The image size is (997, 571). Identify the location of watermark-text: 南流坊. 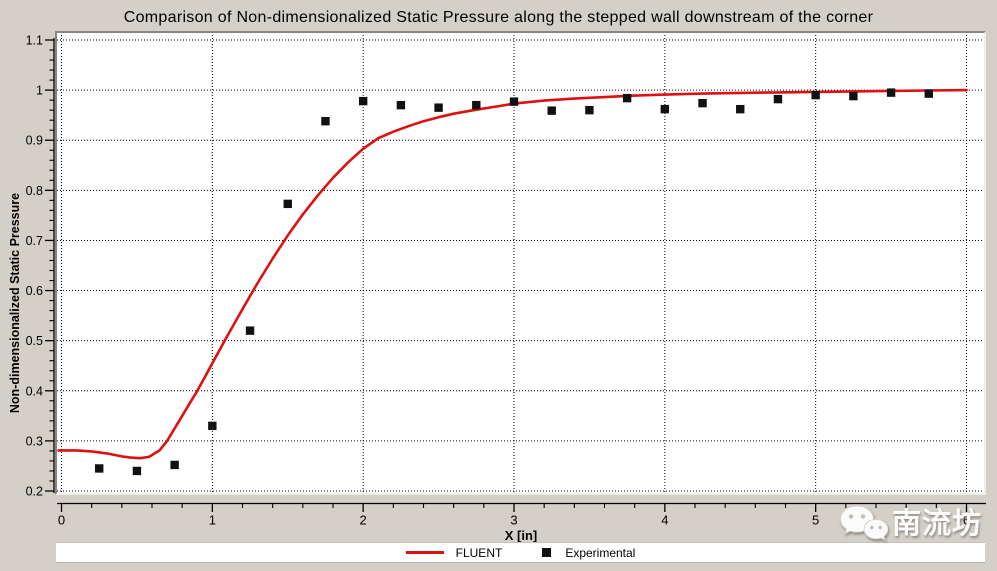
(937, 523).